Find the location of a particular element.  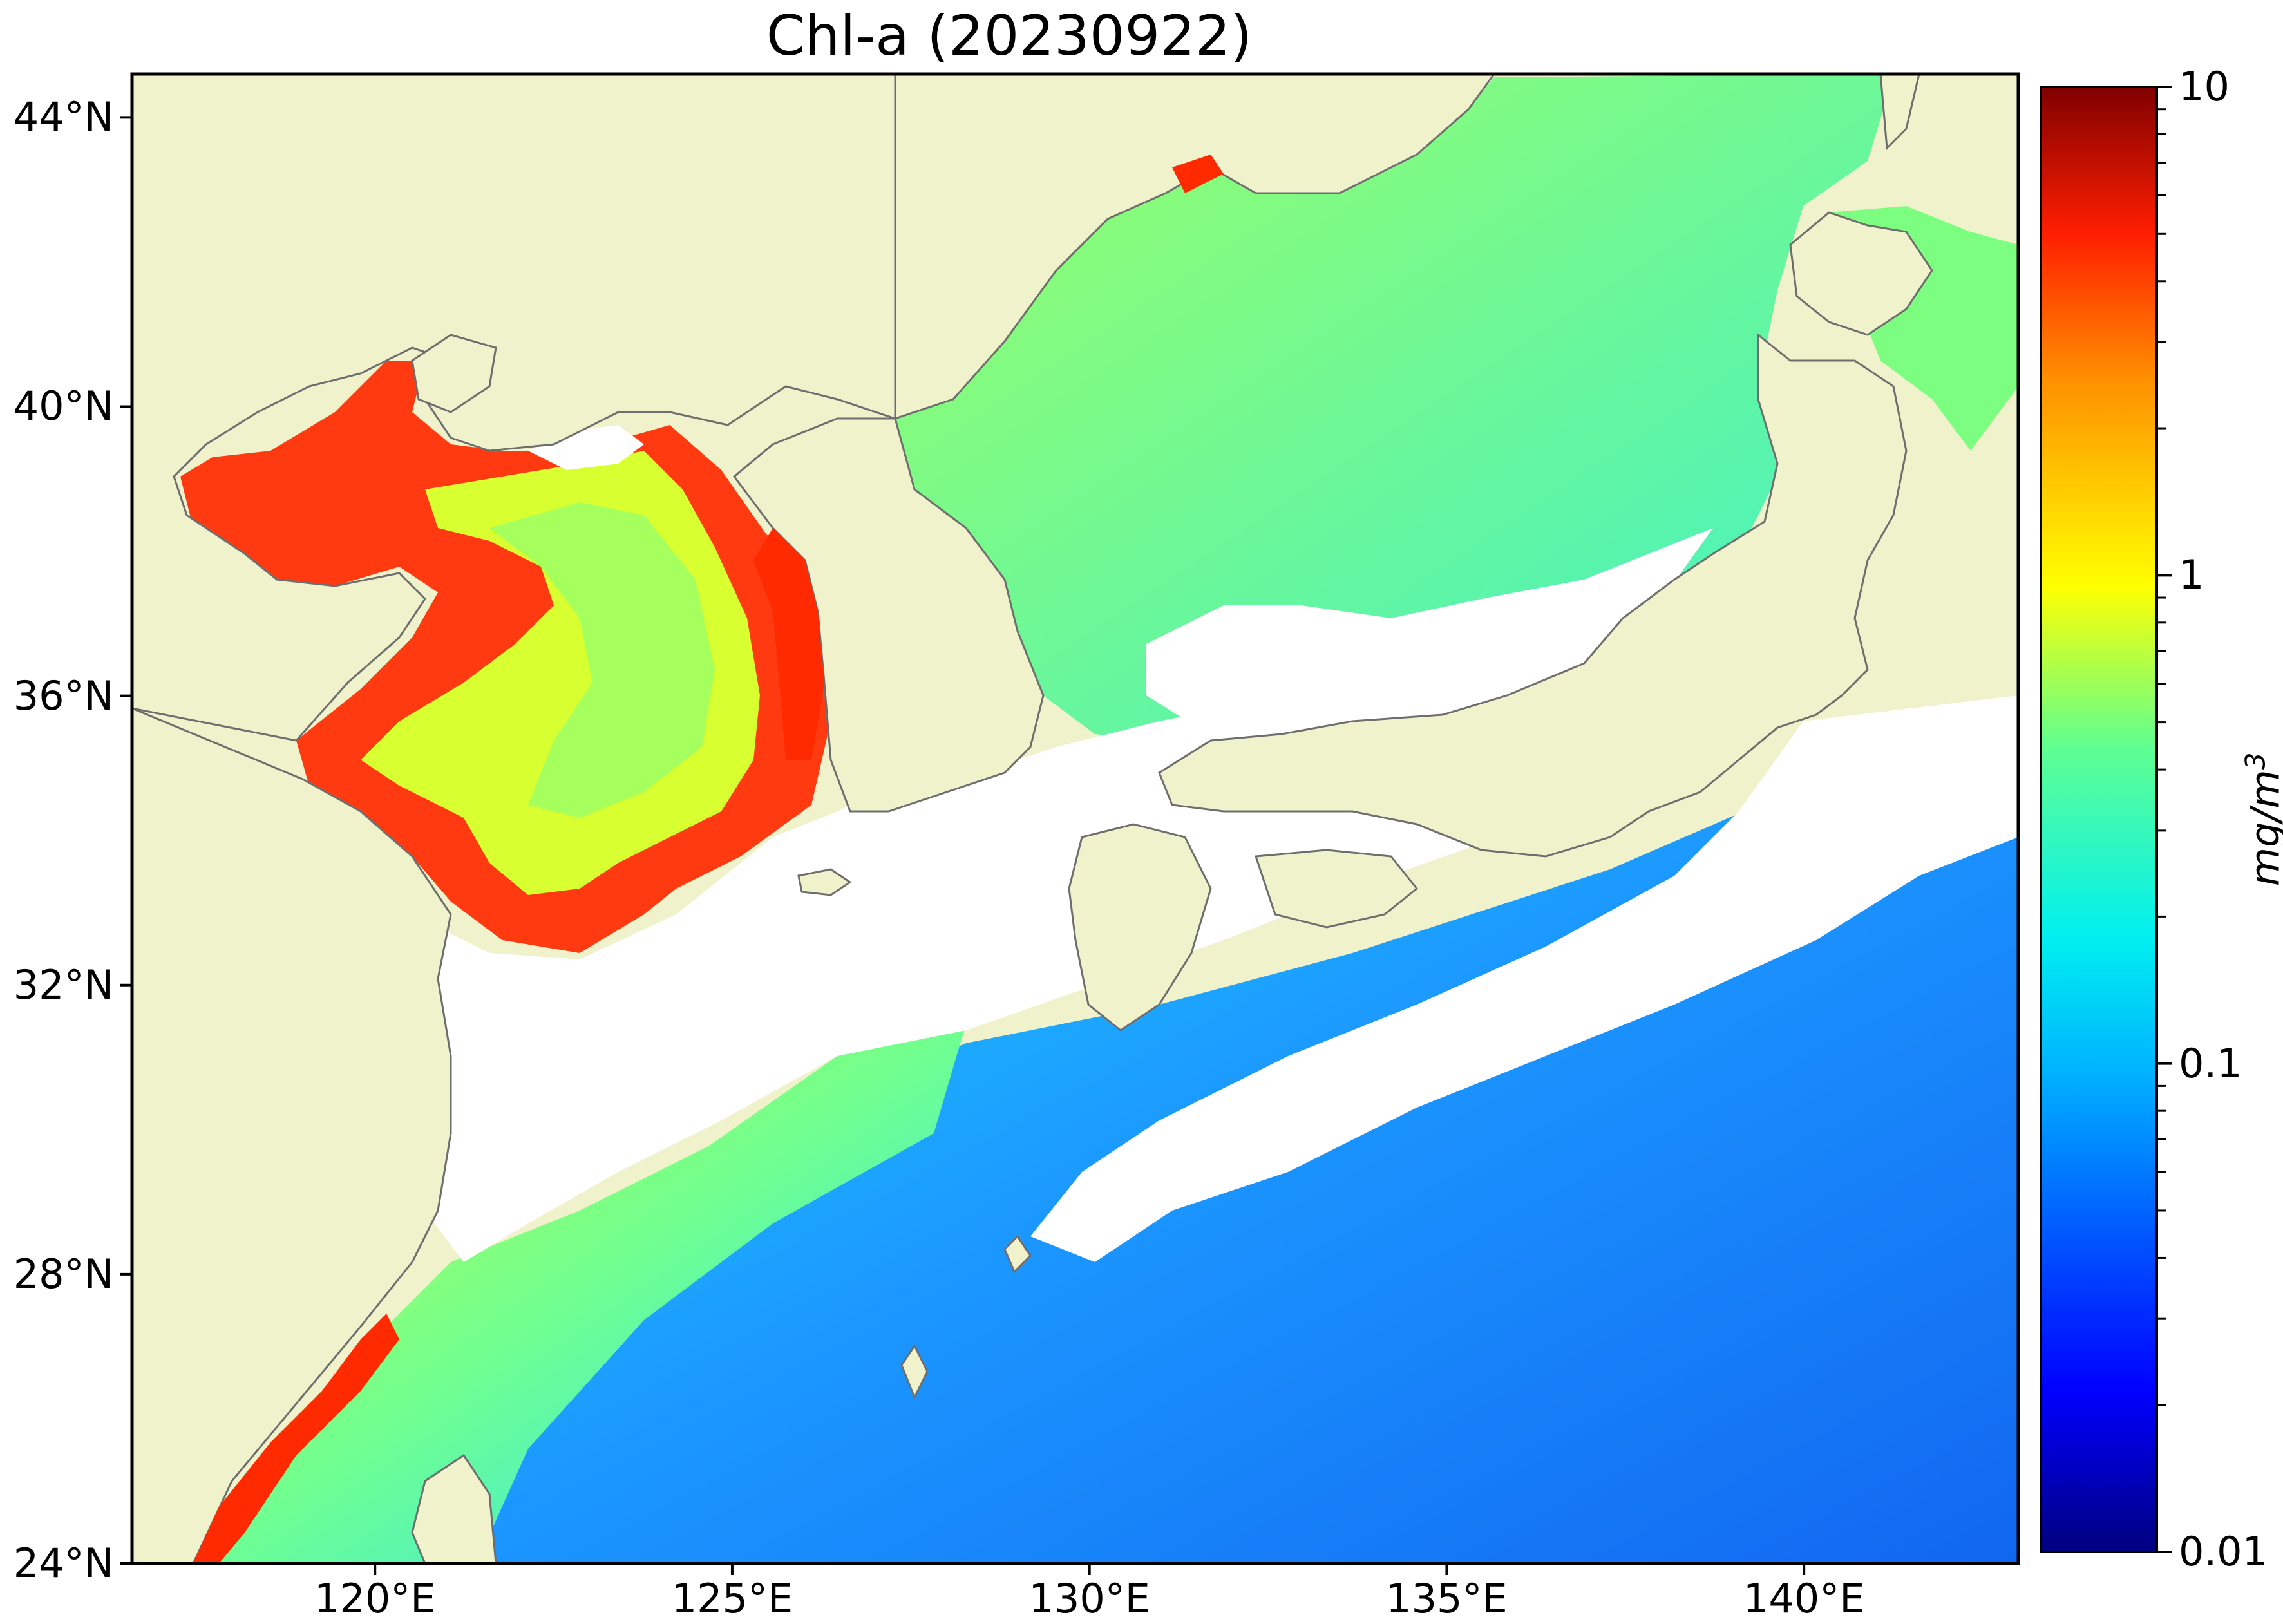

colorbar-tick-label: 0.1 is located at coordinates (2210, 1063).